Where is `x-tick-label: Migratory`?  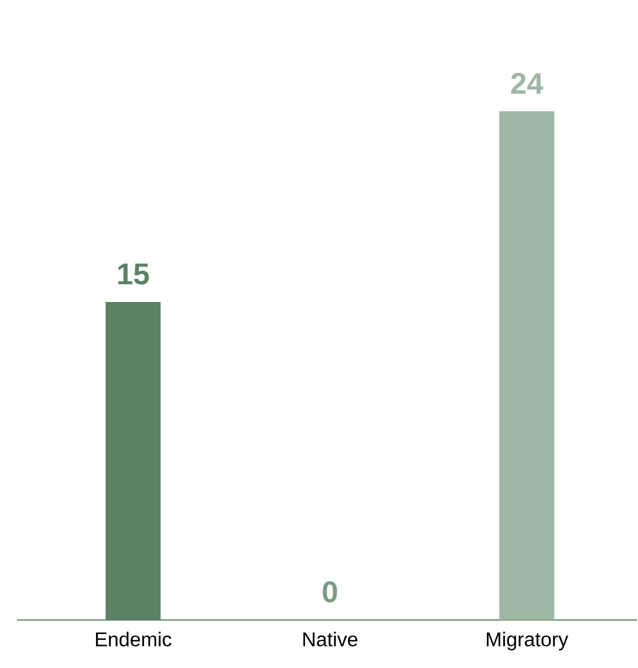
x-tick-label: Migratory is located at coordinates (527, 641).